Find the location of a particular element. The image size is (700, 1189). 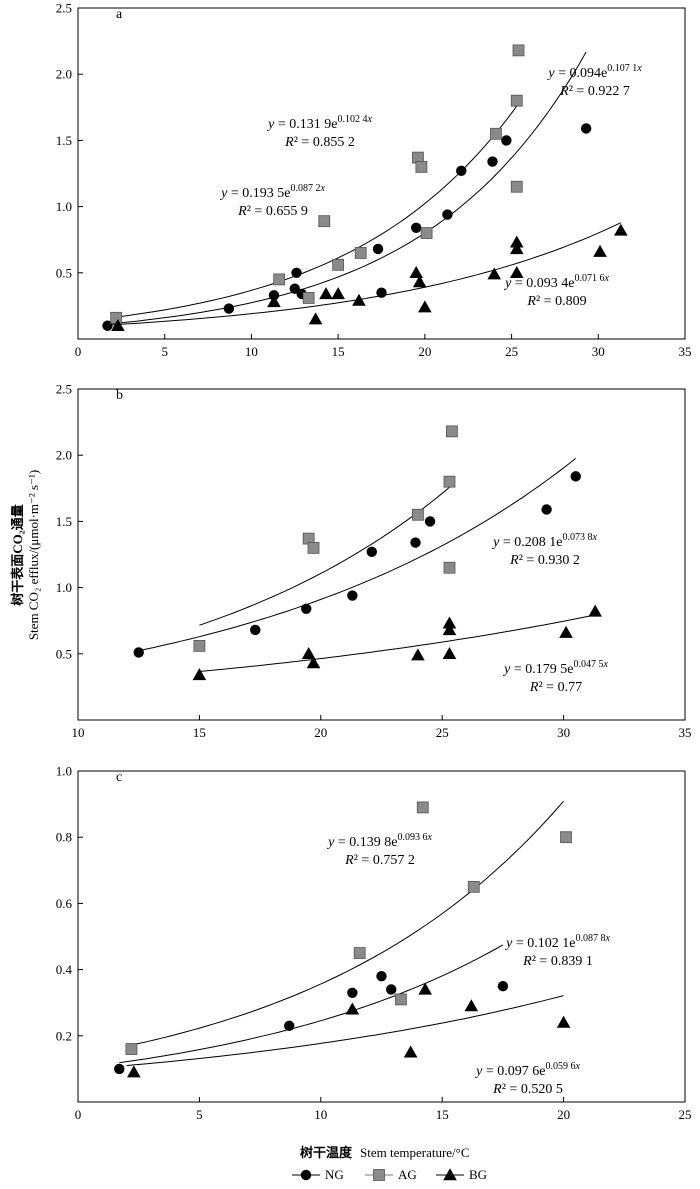

y-axis-title-cn: 树干表面CO₂通量 is located at coordinates (17, 554).